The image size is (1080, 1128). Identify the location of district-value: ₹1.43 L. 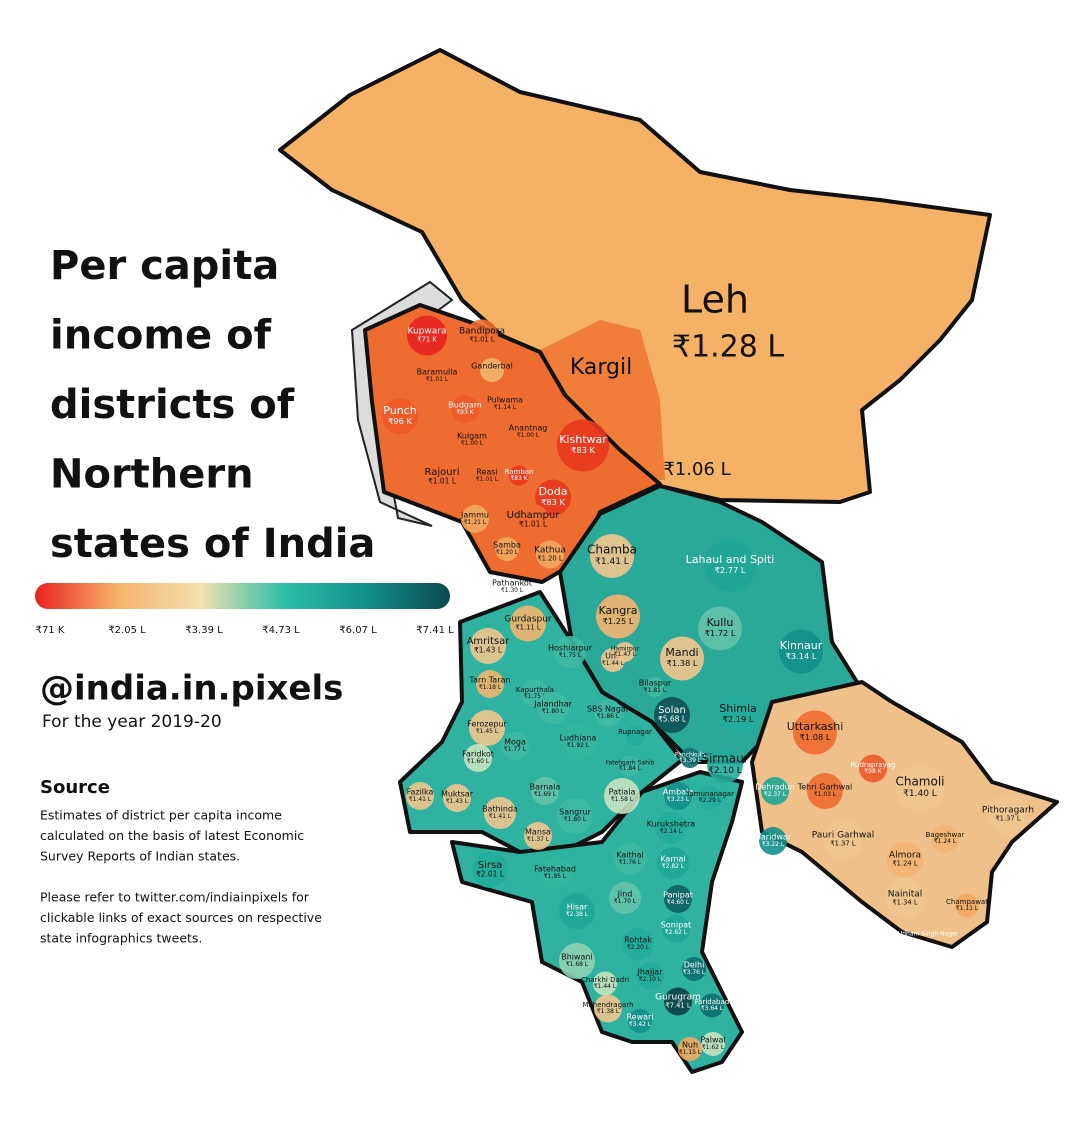
(488, 650).